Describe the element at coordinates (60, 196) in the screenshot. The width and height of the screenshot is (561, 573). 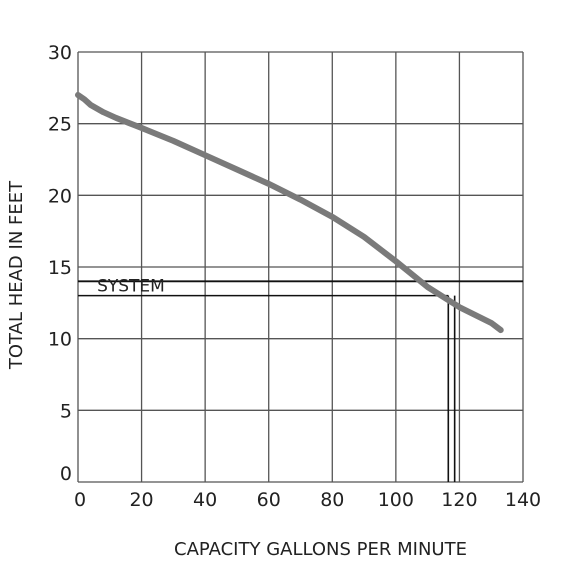
I see `y-tick-label: 20` at that location.